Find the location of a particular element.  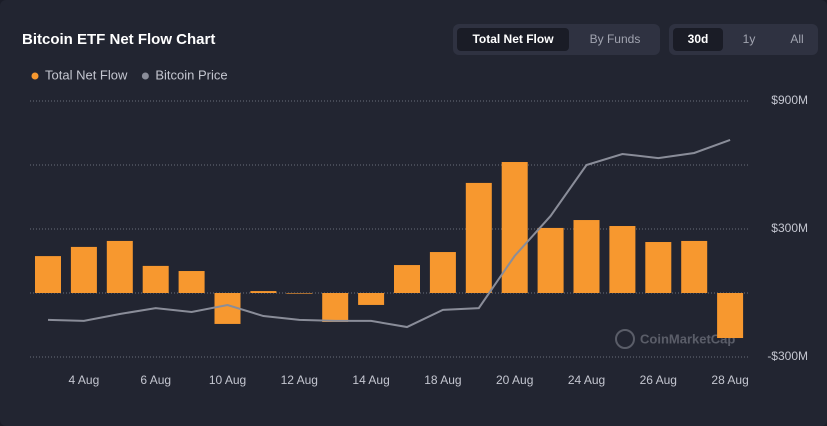

watermark: CoinMarketCap is located at coordinates (675, 339).